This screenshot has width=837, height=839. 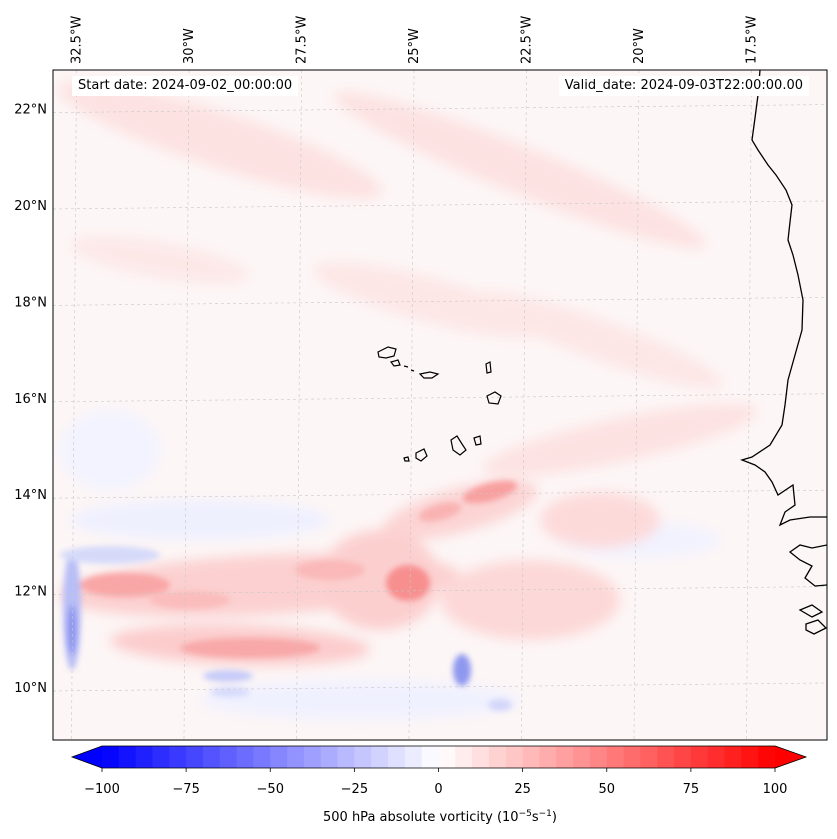 I want to click on colorbar-segments, so click(x=439, y=757).